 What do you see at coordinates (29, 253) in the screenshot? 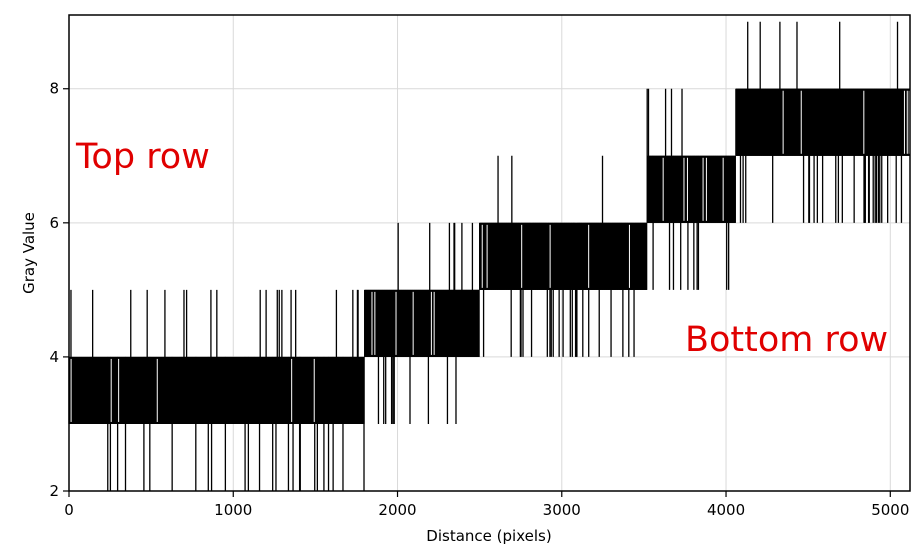
I see `y-axis-title: Gray Value` at bounding box center [29, 253].